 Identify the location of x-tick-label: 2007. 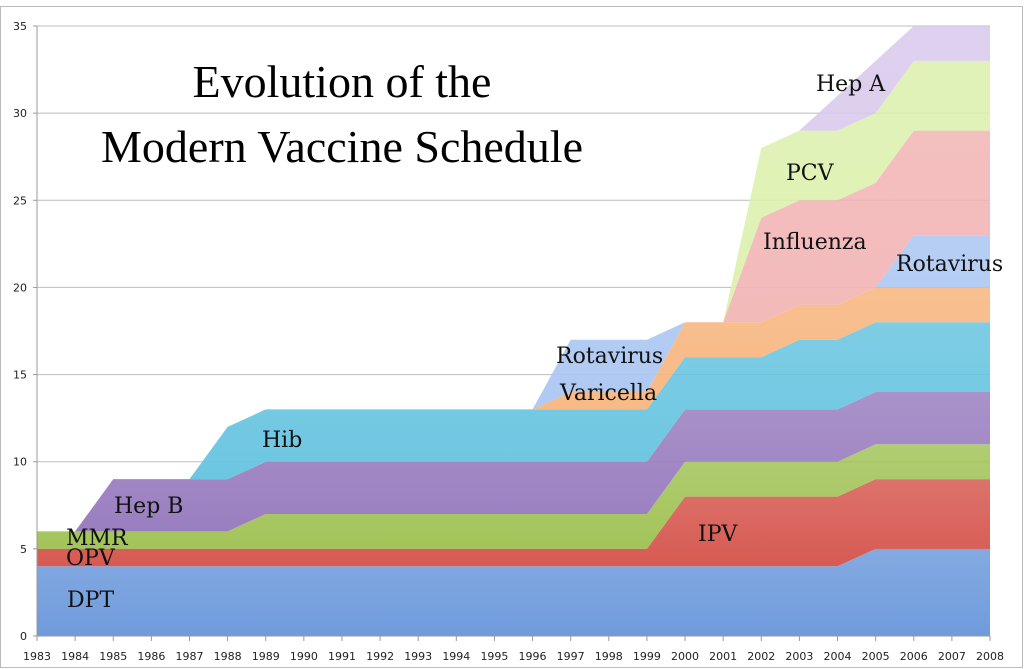
(952, 656).